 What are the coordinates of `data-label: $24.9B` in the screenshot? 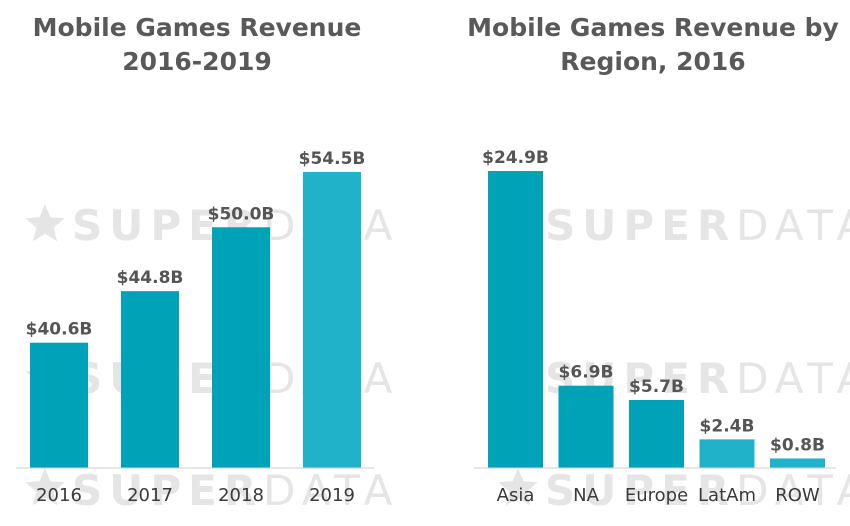 It's located at (515, 158).